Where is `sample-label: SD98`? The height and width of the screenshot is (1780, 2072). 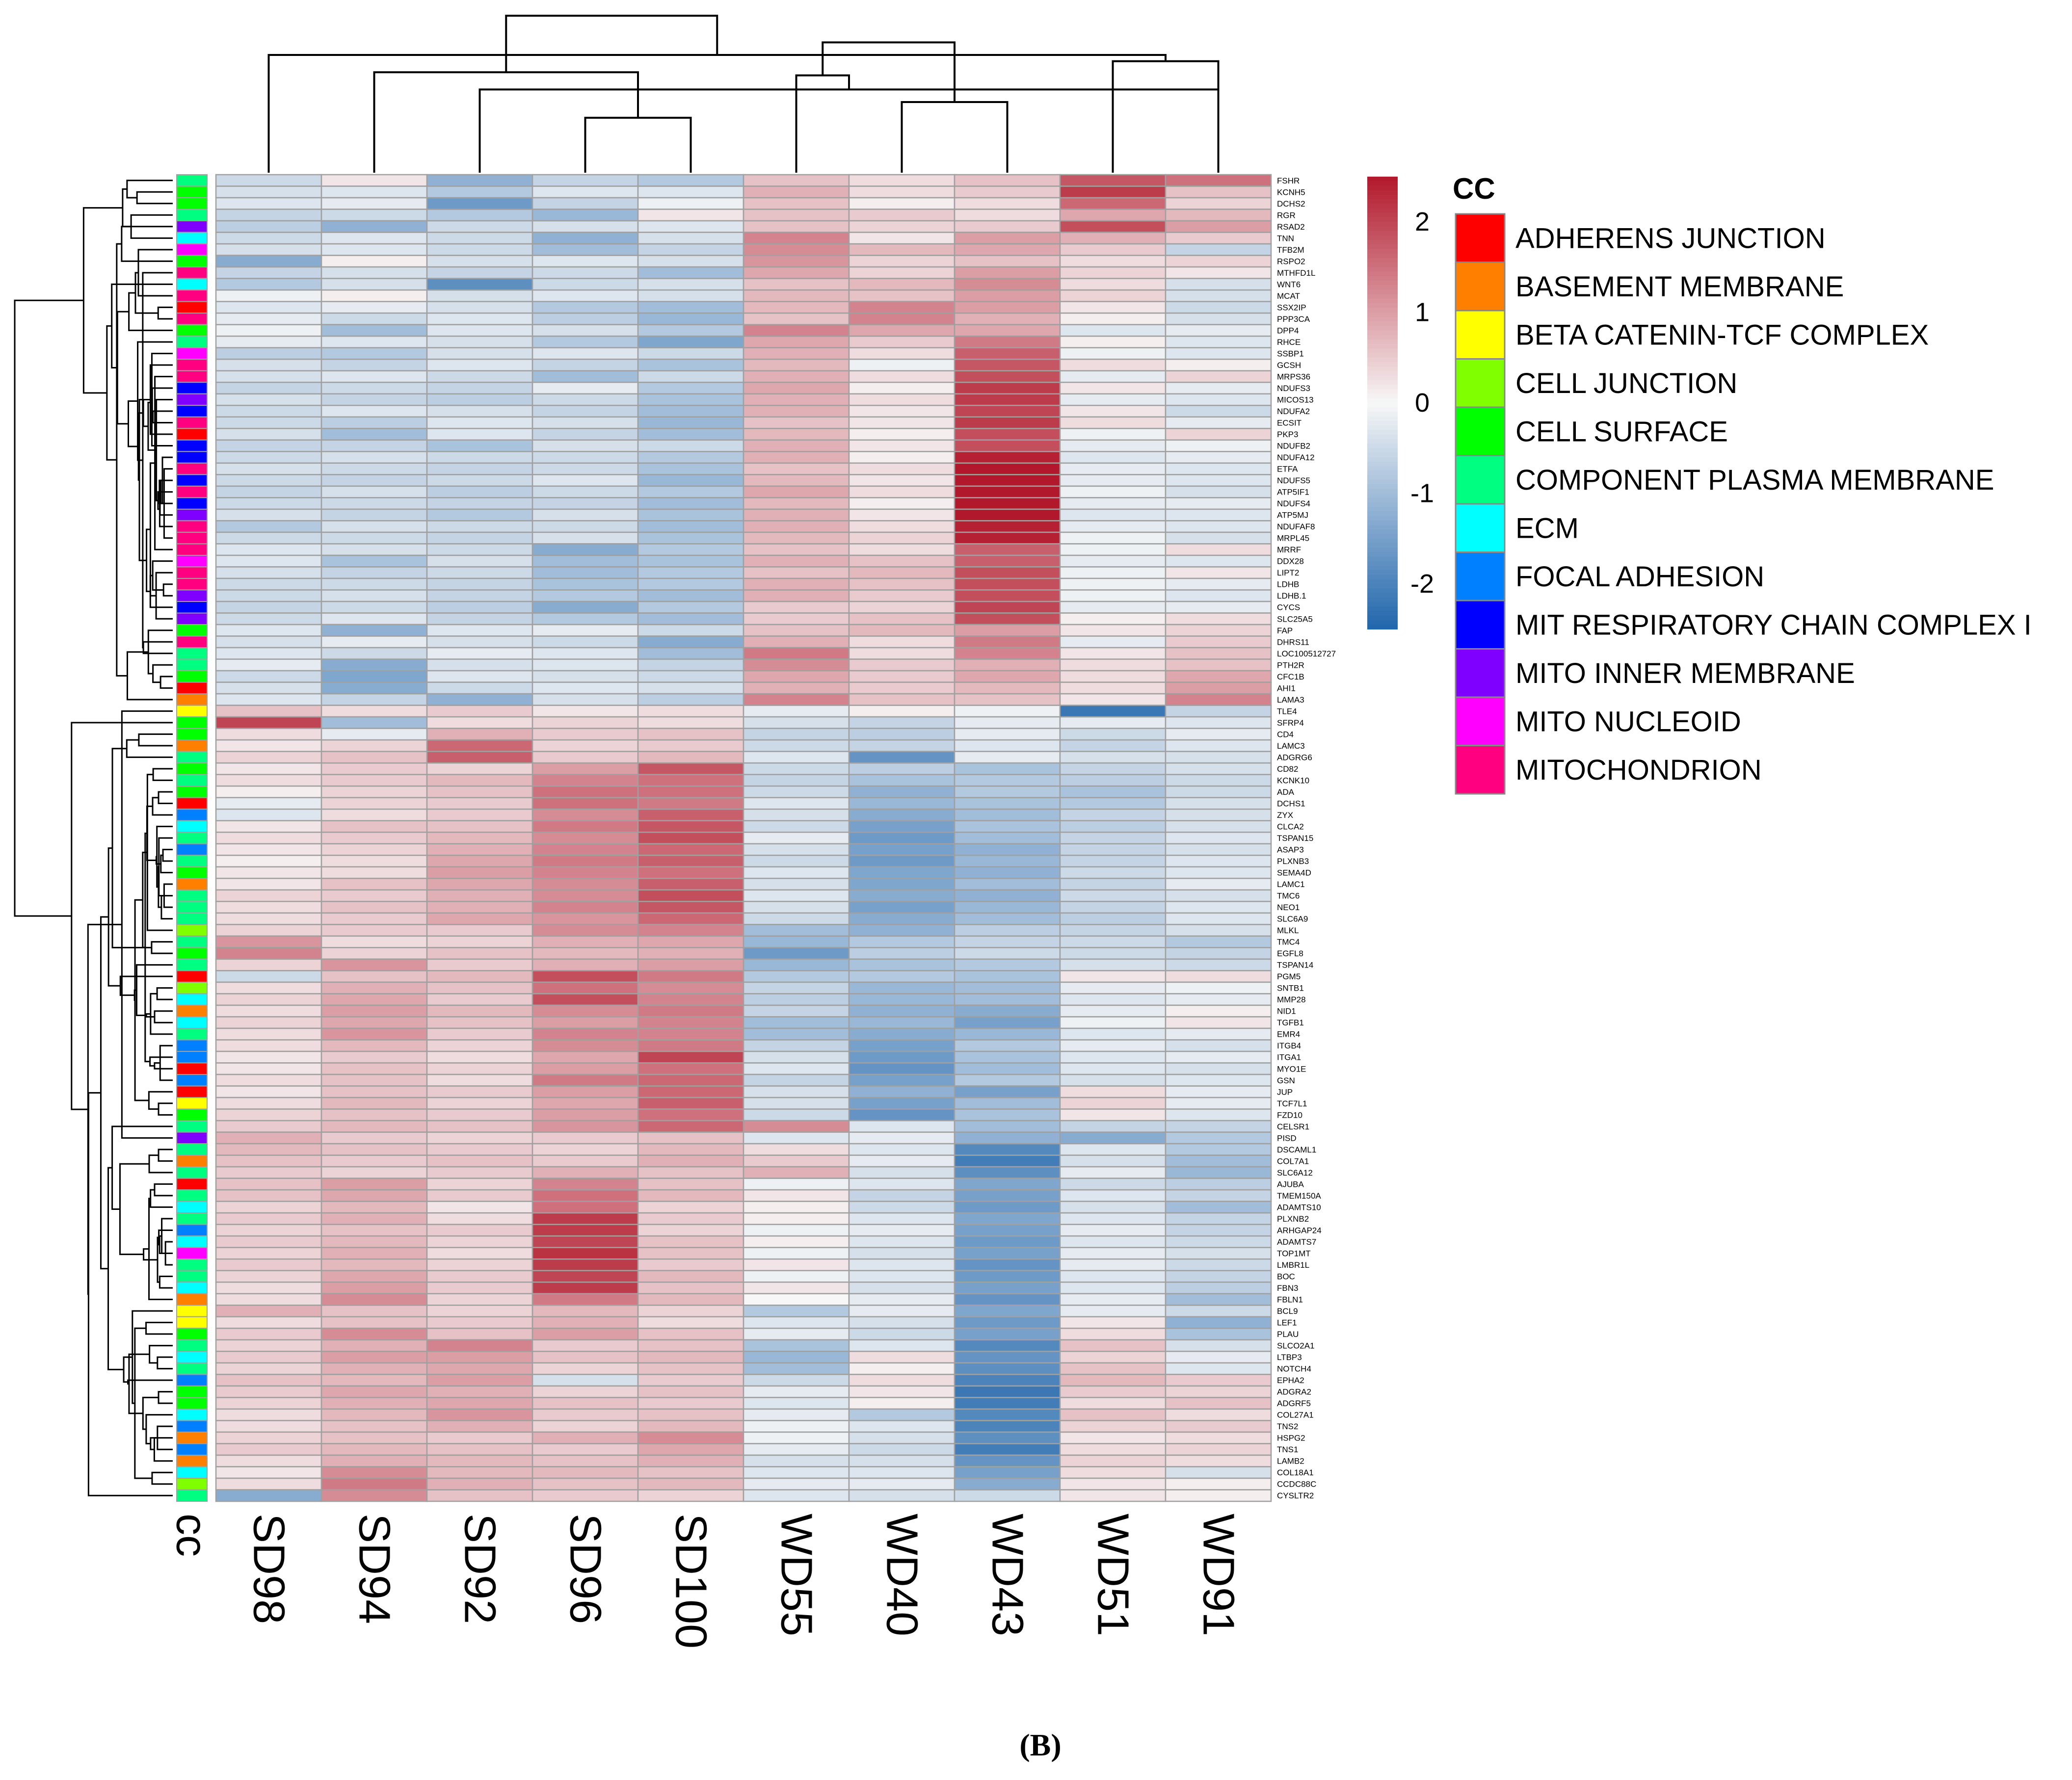 sample-label: SD98 is located at coordinates (268, 1569).